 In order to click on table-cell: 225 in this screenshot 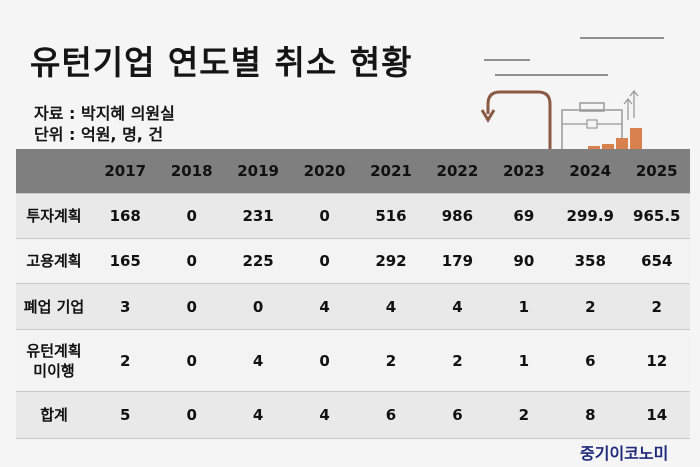, I will do `click(258, 261)`.